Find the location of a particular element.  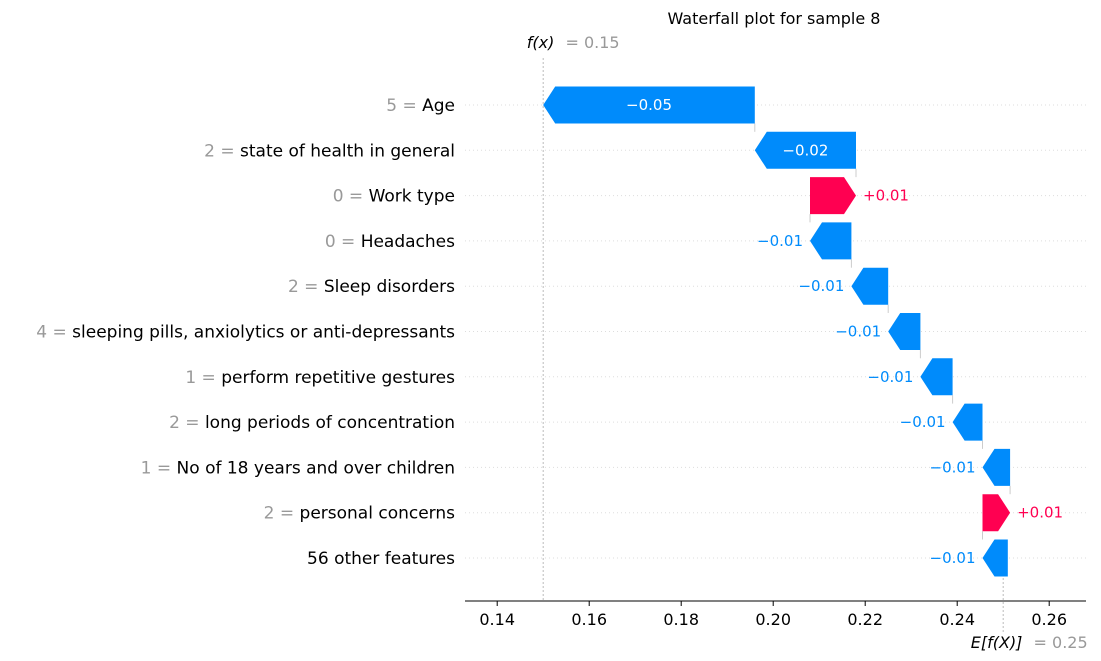

x-tick-label: 0.20 is located at coordinates (773, 619).